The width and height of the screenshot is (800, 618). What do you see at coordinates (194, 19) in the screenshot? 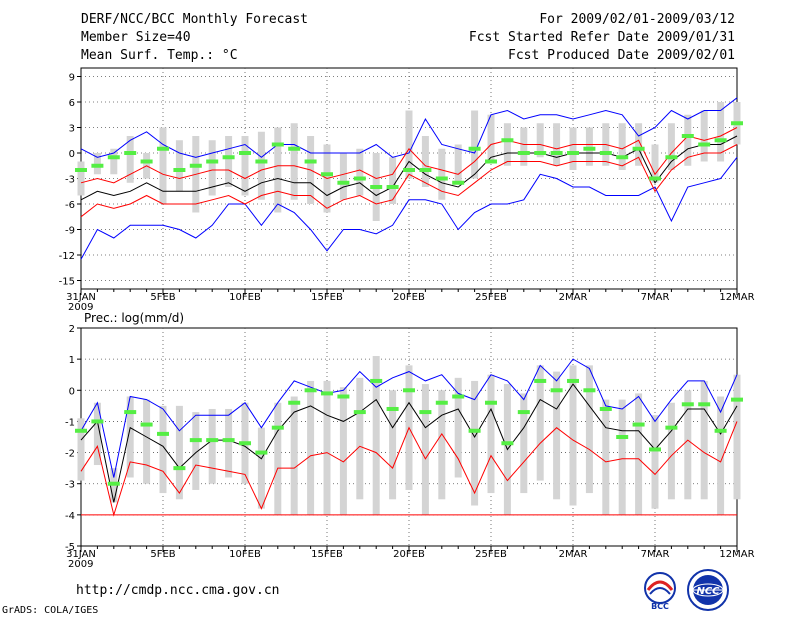
I see `chart-title: DERF/NCC/BCC Monthly Forecast` at bounding box center [194, 19].